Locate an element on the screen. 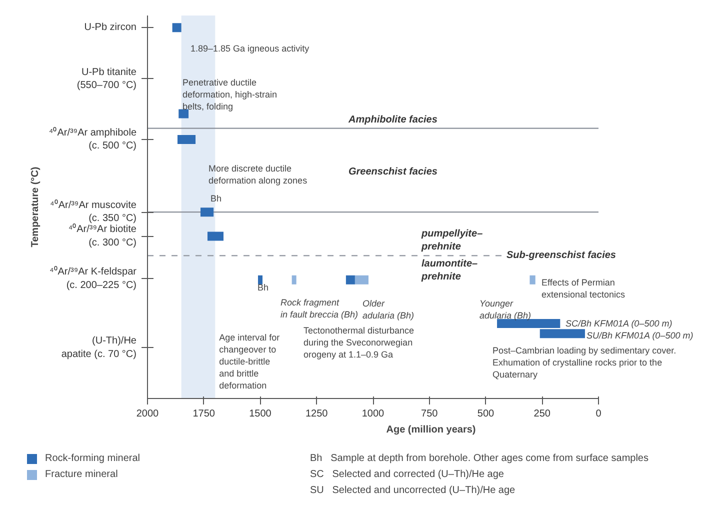  annotation: pumpellyite– prehnite is located at coordinates (452, 240).